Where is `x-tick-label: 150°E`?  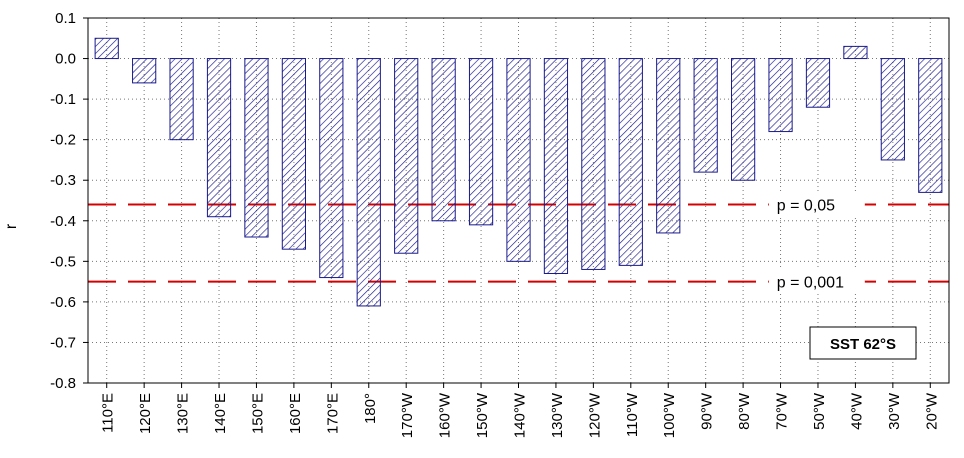 x-tick-label: 150°E is located at coordinates (257, 413).